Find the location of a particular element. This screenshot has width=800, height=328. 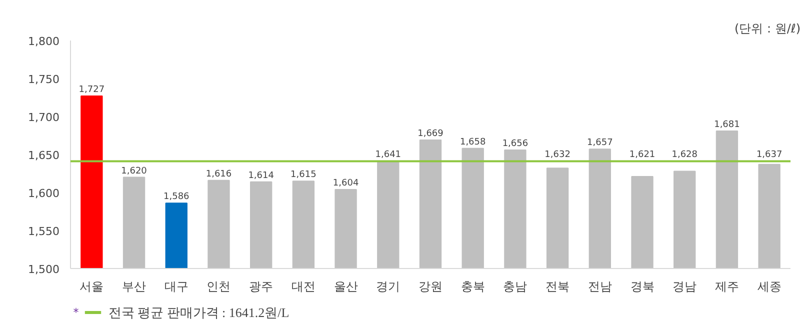

x-tick-label: 충남 is located at coordinates (515, 287).